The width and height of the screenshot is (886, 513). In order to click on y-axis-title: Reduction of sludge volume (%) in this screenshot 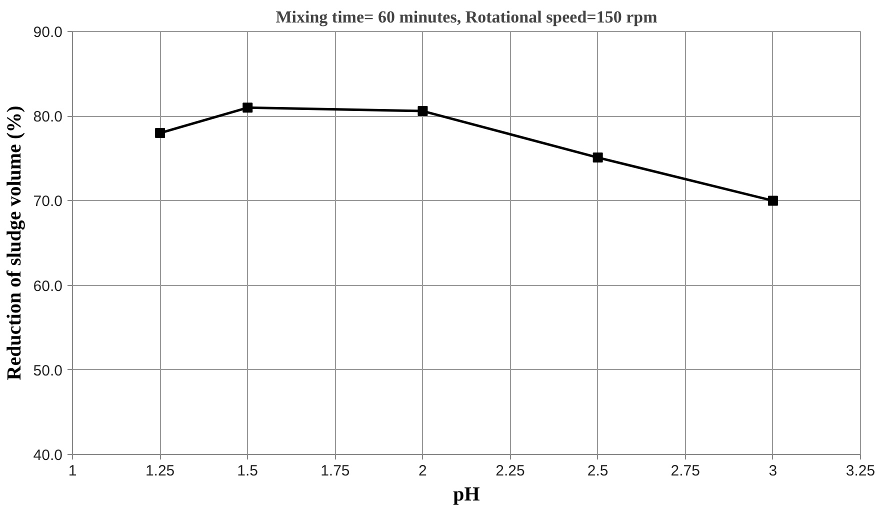, I will do `click(14, 243)`.